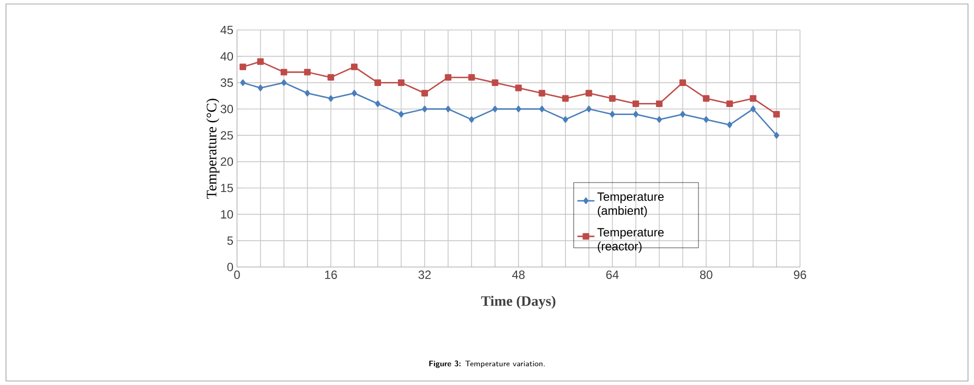  I want to click on legend-label: Temperature (ambient), so click(630, 205).